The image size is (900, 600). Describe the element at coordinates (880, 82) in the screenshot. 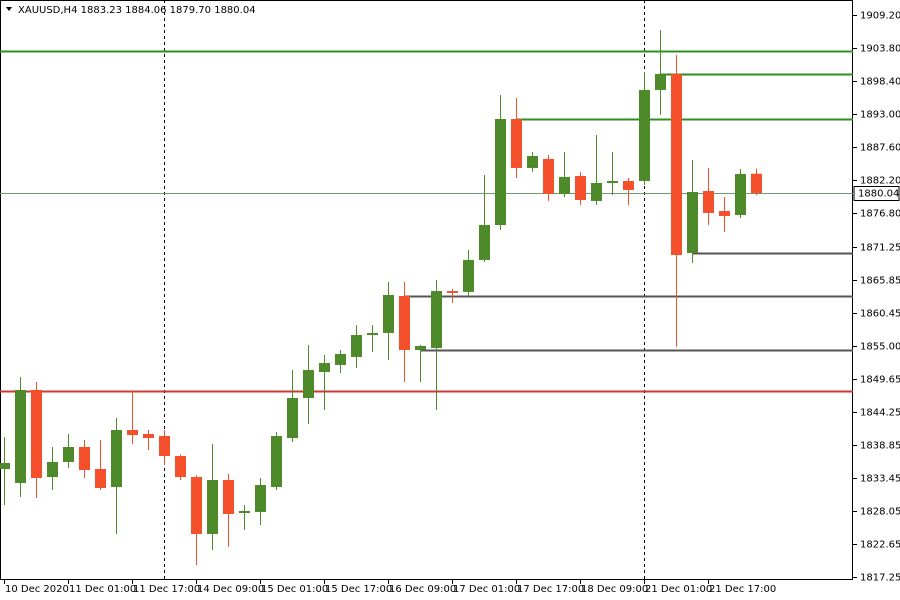

I see `y-tick-label: 1898.40` at that location.